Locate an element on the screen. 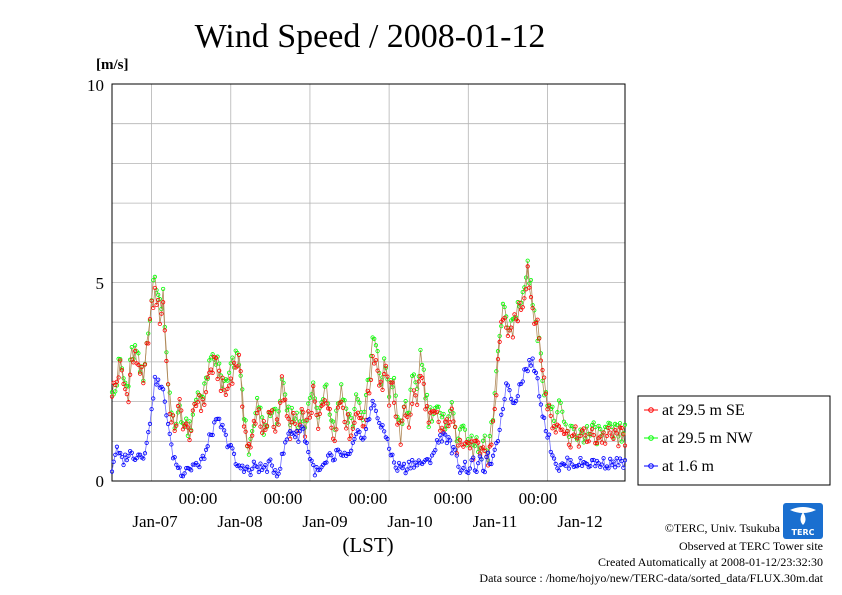 The width and height of the screenshot is (842, 595). logo-text: TERC is located at coordinates (803, 532).